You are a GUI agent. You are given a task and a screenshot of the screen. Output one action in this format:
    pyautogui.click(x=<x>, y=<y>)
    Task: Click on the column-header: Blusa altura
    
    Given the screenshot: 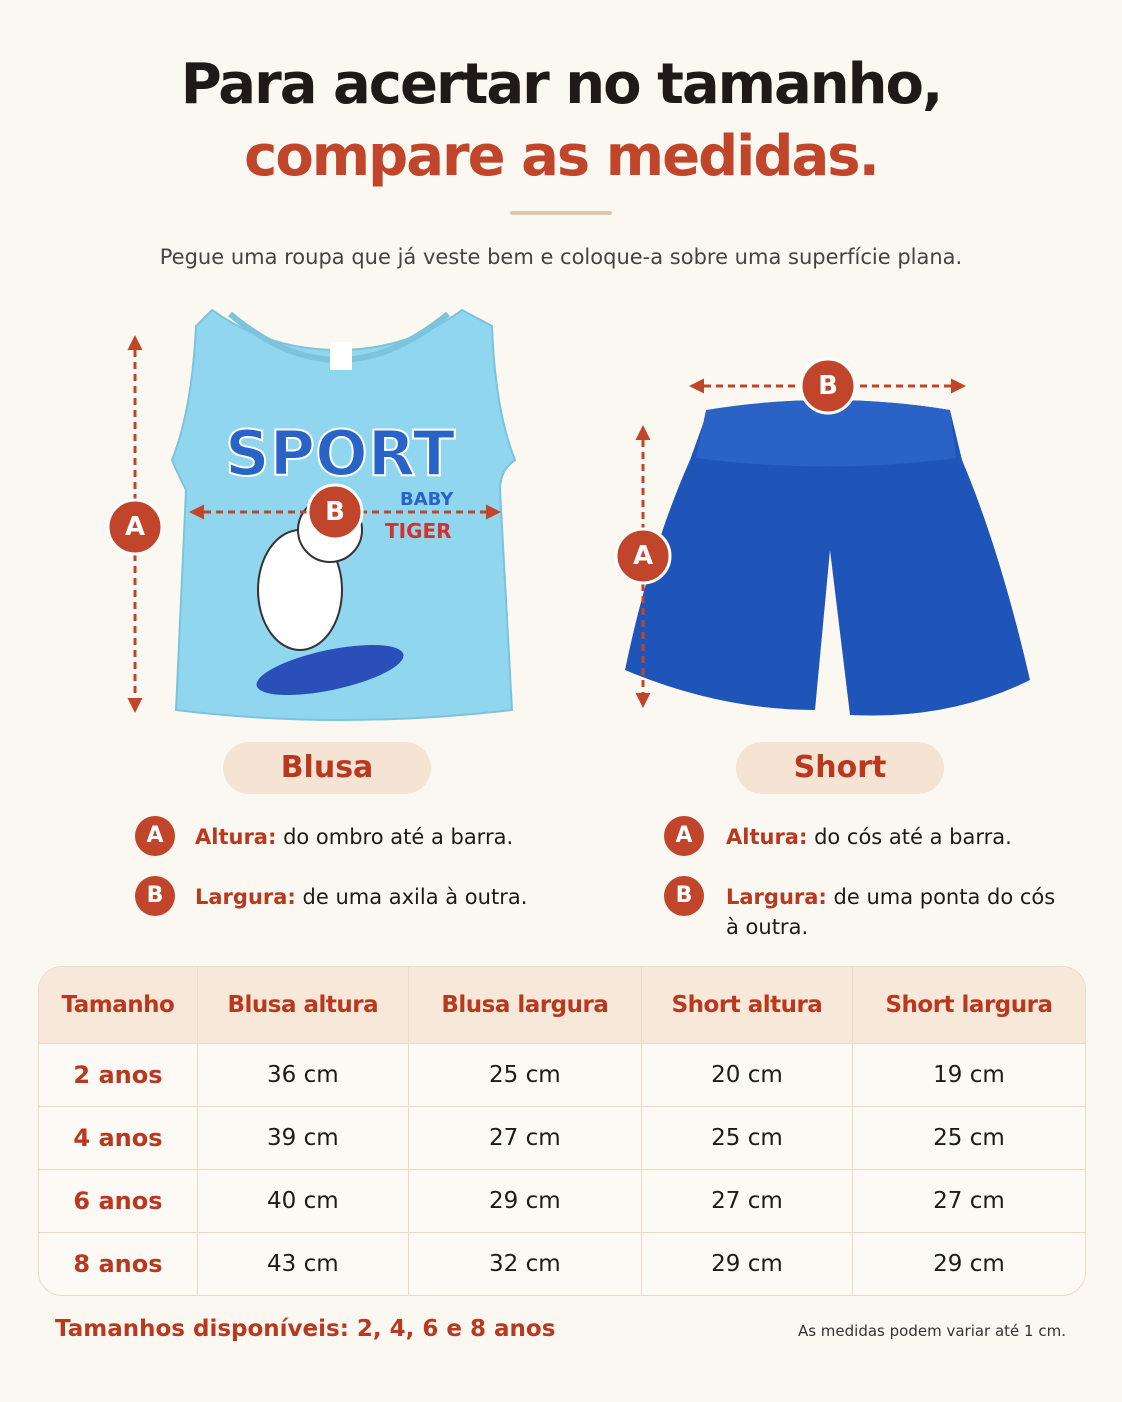 What is the action you would take?
    pyautogui.click(x=303, y=1005)
    